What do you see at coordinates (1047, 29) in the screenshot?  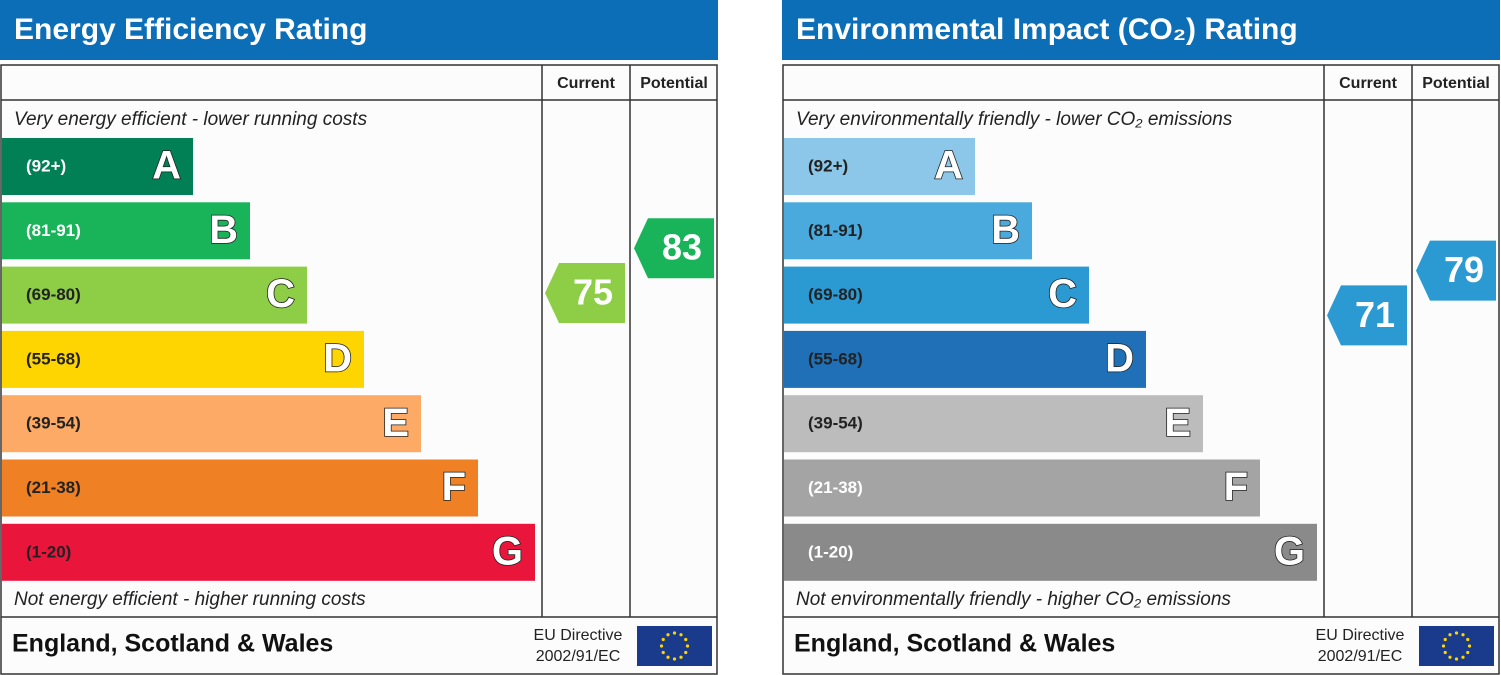 I see `panel-title: Environmental Impact (CO₂) Rating` at bounding box center [1047, 29].